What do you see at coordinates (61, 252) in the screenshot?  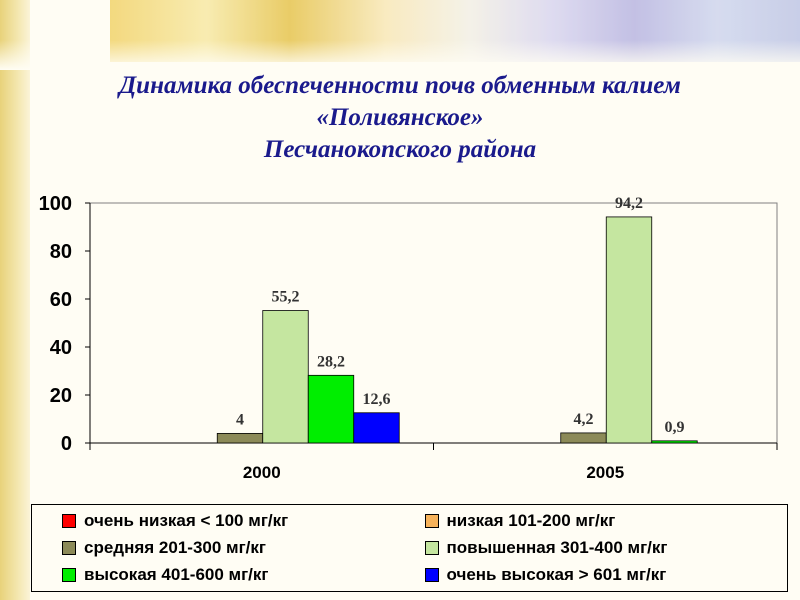 I see `y-tick-label: 80` at bounding box center [61, 252].